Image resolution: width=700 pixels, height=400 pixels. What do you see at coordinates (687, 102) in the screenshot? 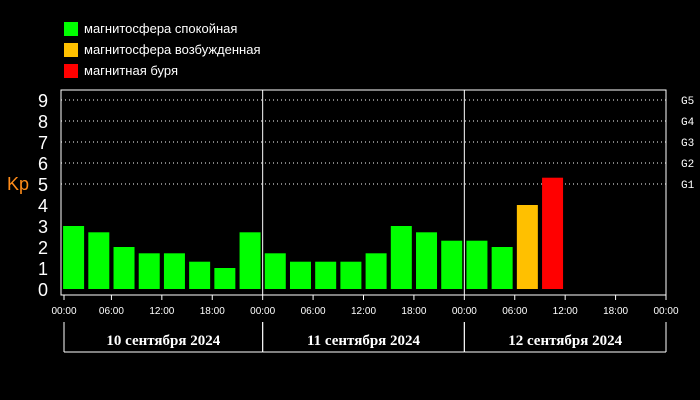
I see `g-level-label: G5` at bounding box center [687, 102].